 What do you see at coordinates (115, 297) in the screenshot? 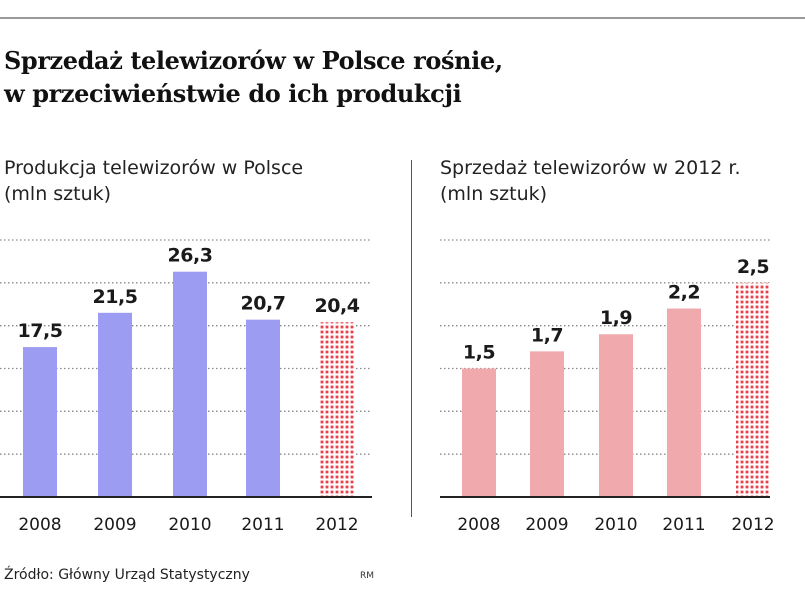
I see `production-value-label-2009: 21,5` at bounding box center [115, 297].